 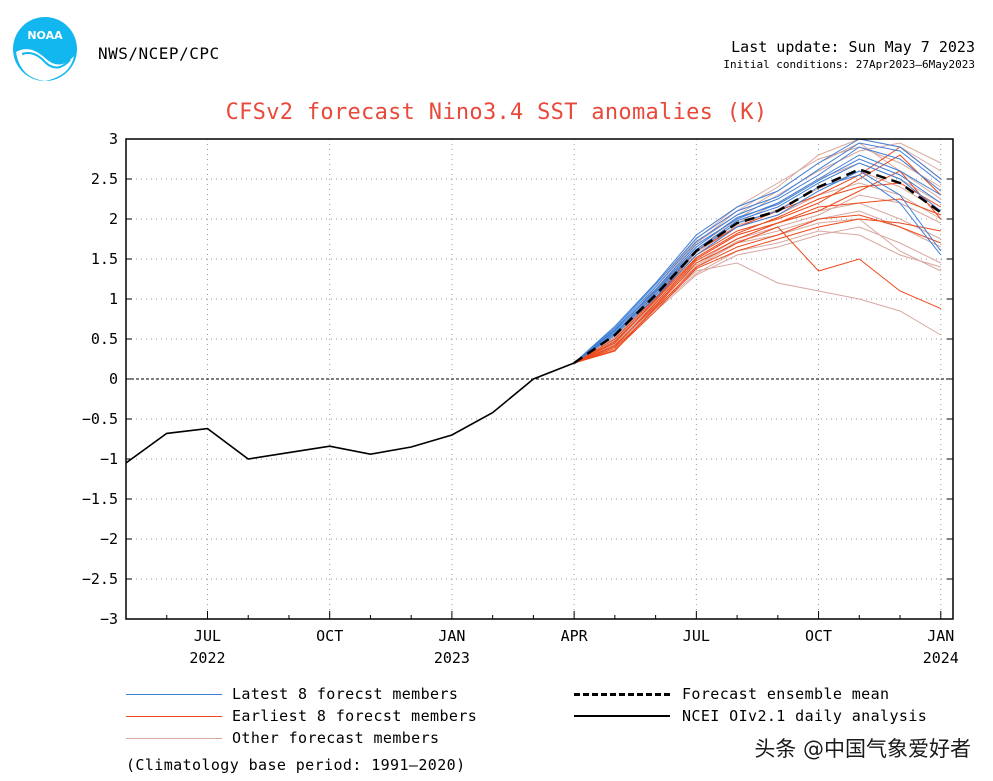 I want to click on legend-other-swatch, so click(x=174, y=738).